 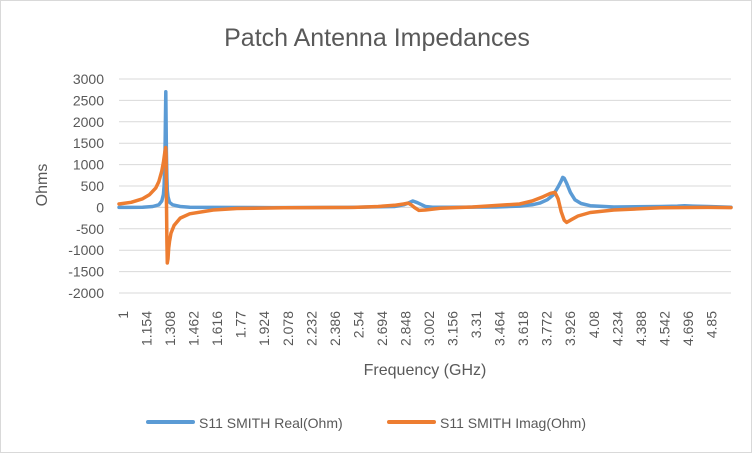 I want to click on y-tick-label: 2000, so click(x=88, y=122).